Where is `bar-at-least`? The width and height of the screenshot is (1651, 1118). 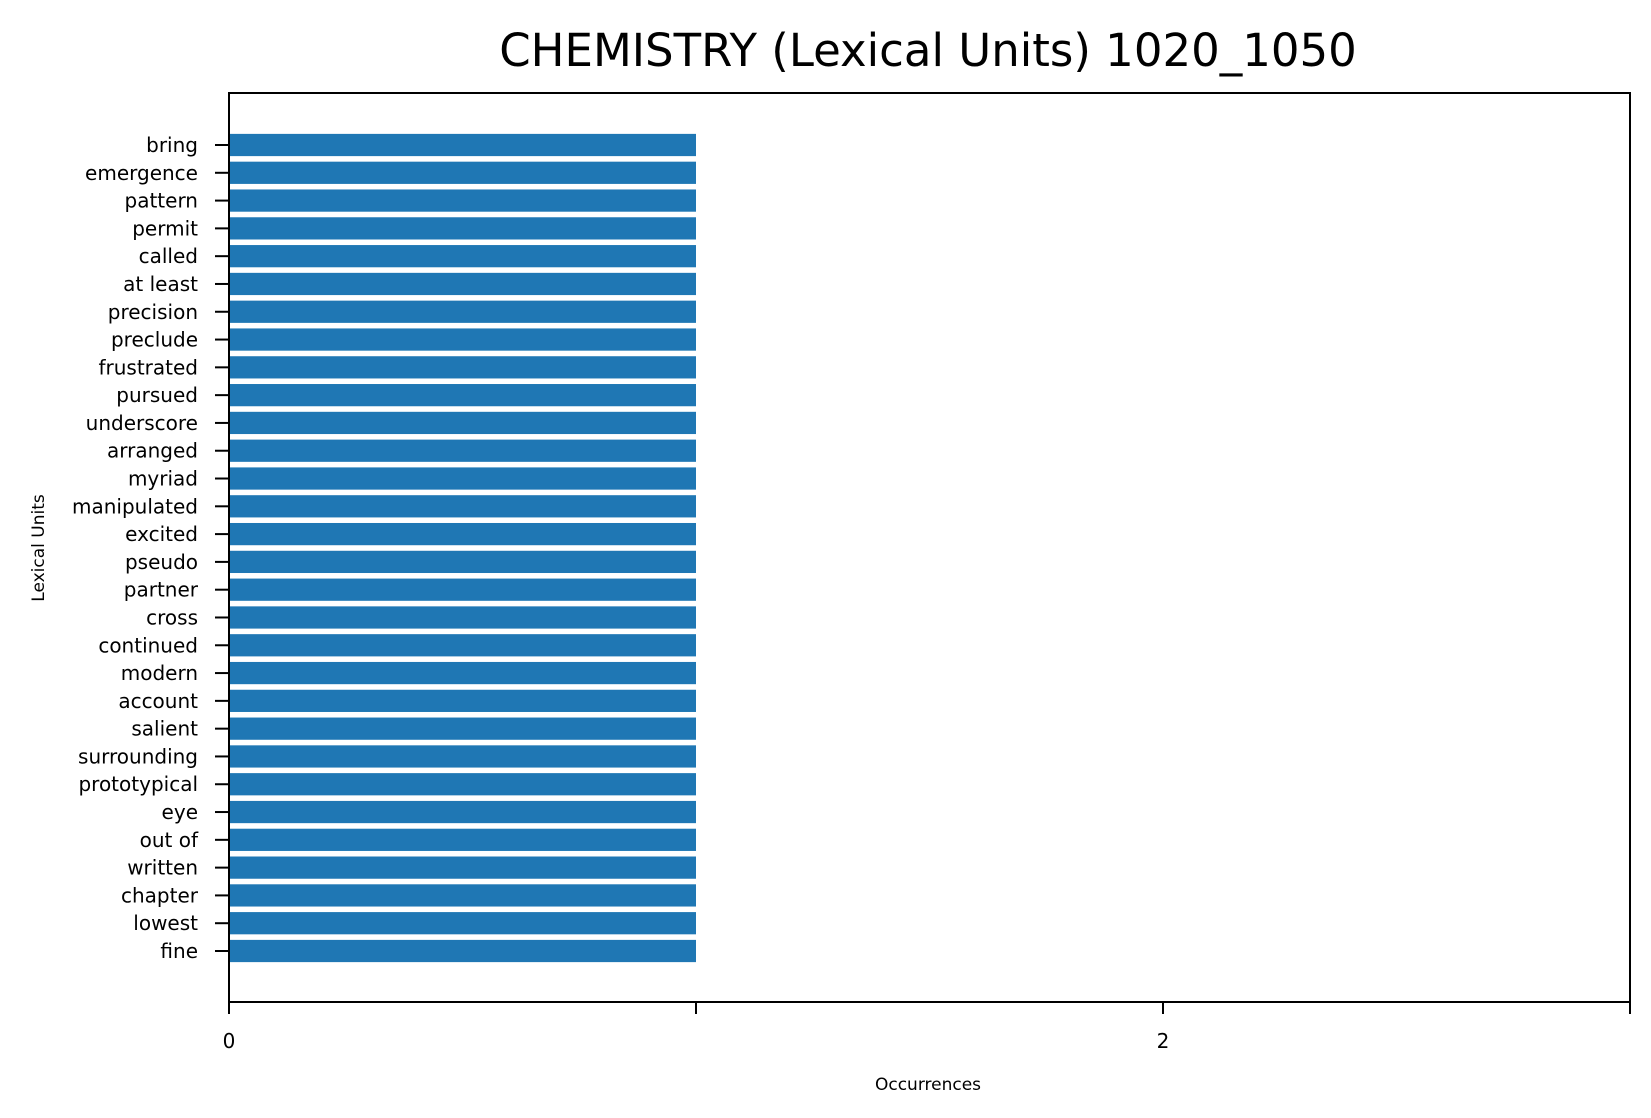
bar-at-least is located at coordinates (462, 284).